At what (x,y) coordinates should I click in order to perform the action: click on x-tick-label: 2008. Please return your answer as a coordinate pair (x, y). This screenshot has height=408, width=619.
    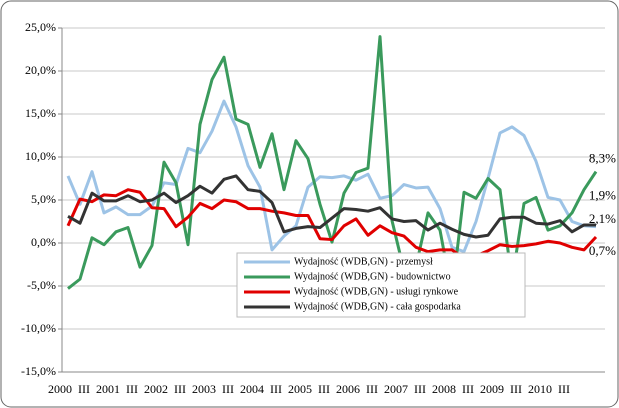
    Looking at the image, I should click on (444, 389).